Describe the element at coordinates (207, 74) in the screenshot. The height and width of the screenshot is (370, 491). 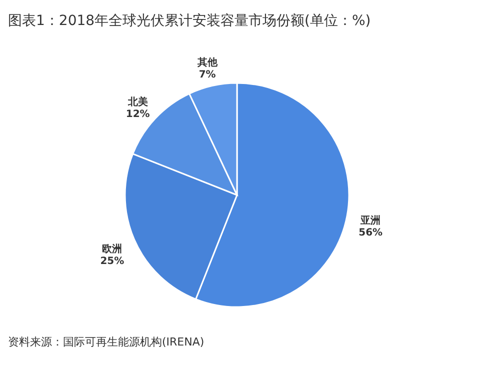
I see `data-label: 7%` at that location.